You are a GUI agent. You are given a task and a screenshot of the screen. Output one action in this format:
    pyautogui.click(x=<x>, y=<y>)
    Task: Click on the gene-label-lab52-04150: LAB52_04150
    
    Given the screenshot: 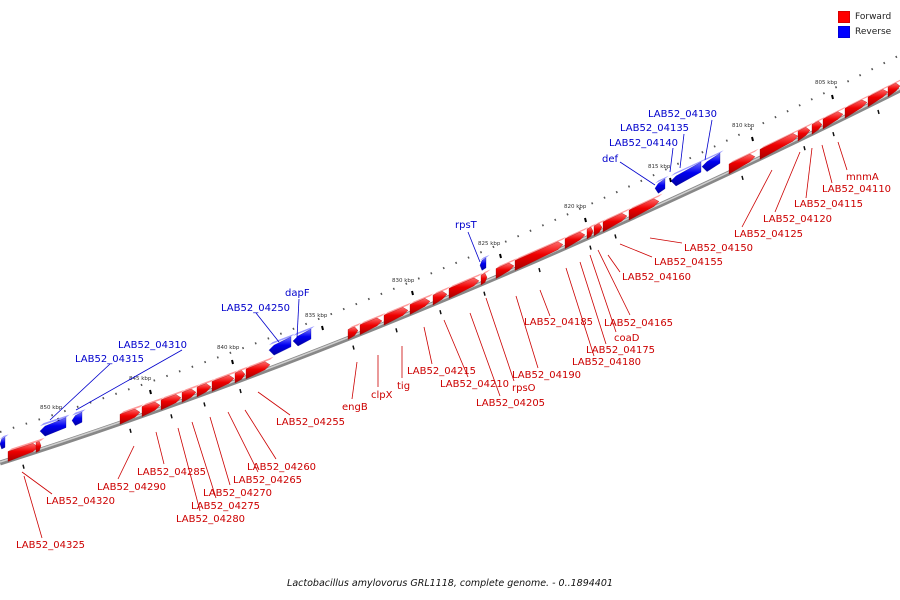 What is the action you would take?
    pyautogui.click(x=718, y=248)
    